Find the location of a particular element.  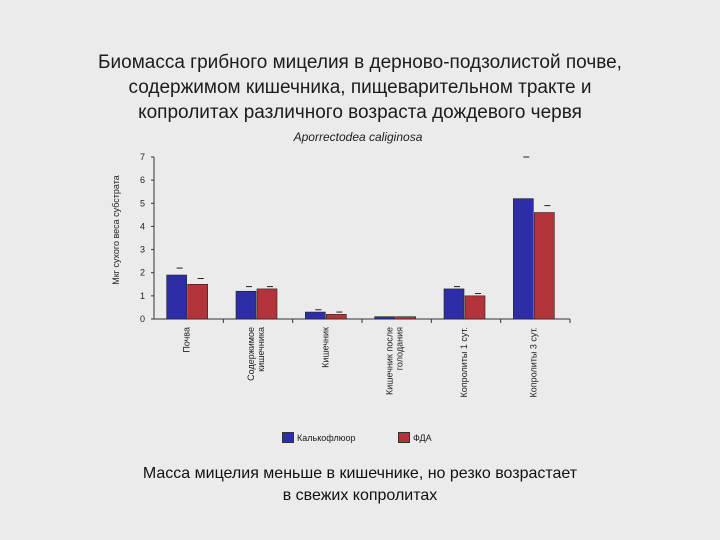

x-category-label-0-line-0: Почва is located at coordinates (187, 340).